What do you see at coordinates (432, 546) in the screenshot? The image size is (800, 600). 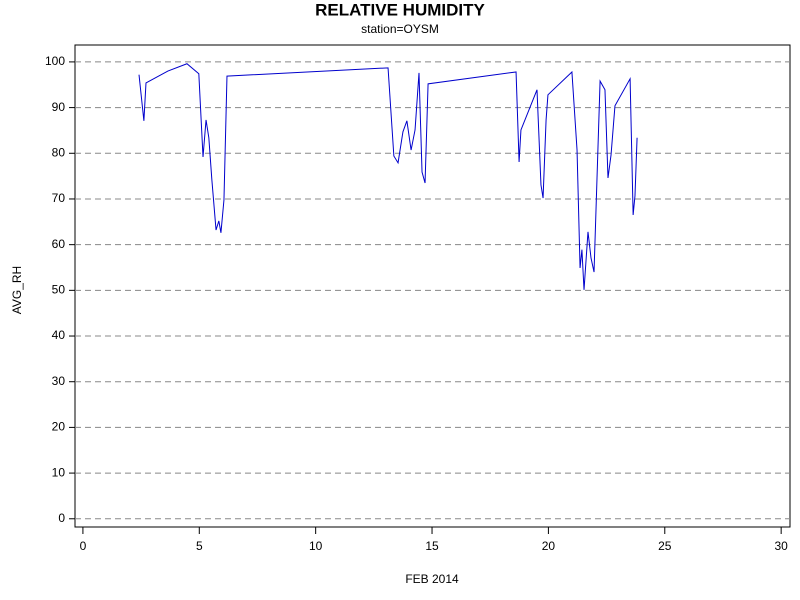 I see `x-tick-label: 15` at bounding box center [432, 546].